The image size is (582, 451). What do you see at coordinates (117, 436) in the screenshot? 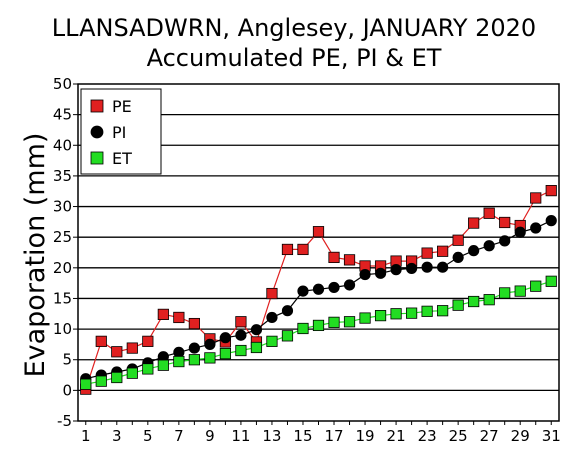
I see `x-tick-label: 3` at bounding box center [117, 436].